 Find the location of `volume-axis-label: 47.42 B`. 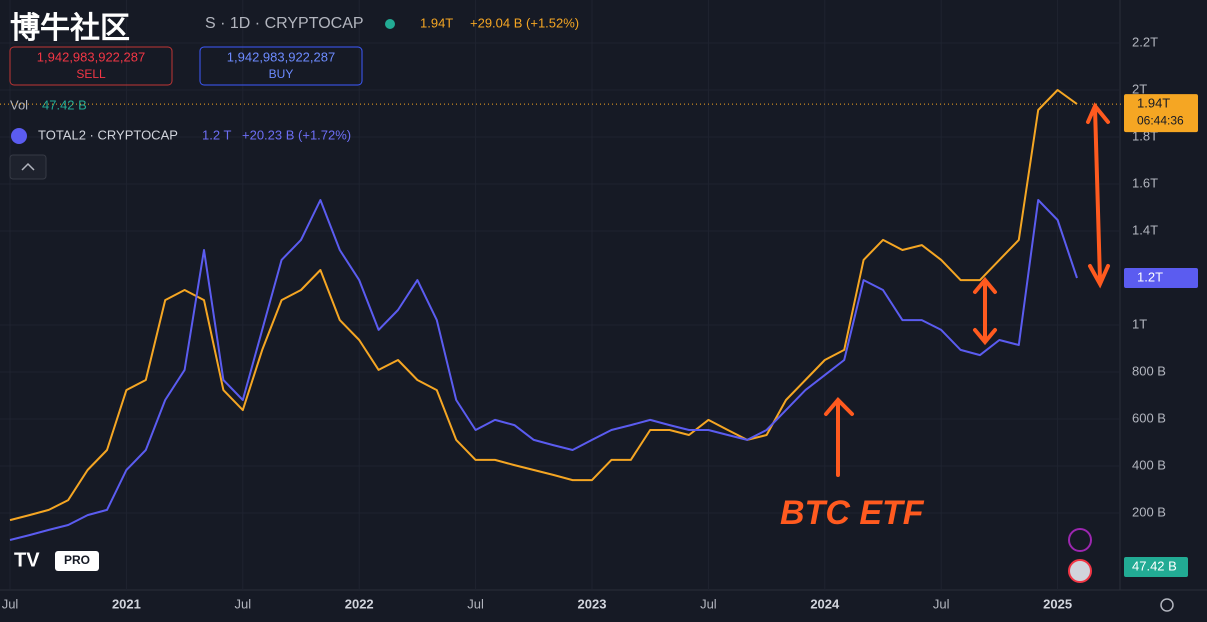

volume-axis-label: 47.42 B is located at coordinates (1154, 565).